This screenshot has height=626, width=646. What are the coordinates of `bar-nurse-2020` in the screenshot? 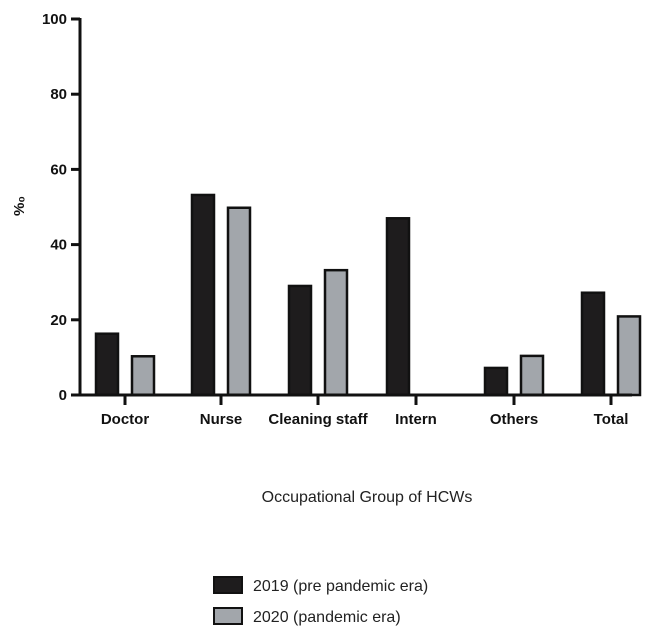 It's located at (239, 301).